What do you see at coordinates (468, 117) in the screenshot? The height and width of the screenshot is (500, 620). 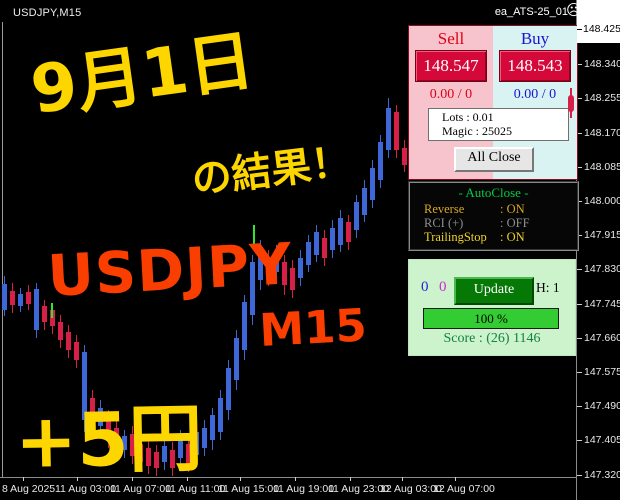 I see `lots-line: Lots : 0.01` at bounding box center [468, 117].